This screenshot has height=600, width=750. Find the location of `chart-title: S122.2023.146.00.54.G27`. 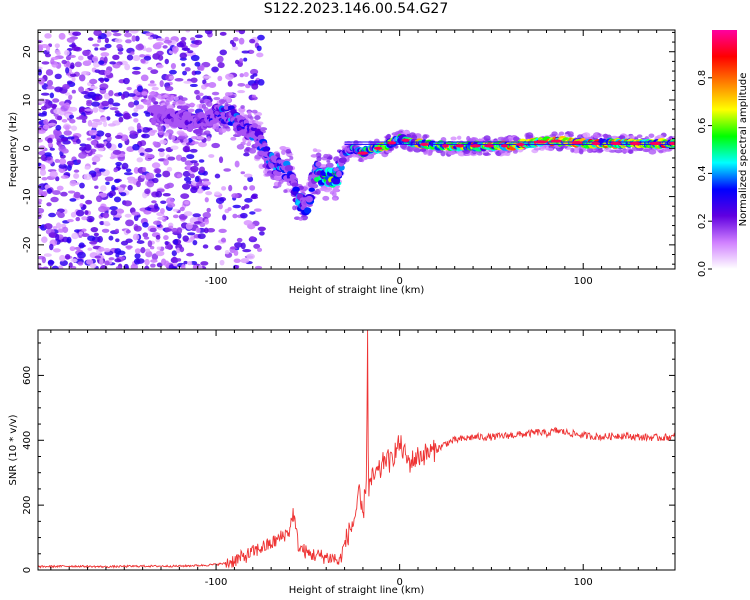

chart-title: S122.2023.146.00.54.G27 is located at coordinates (356, 9).